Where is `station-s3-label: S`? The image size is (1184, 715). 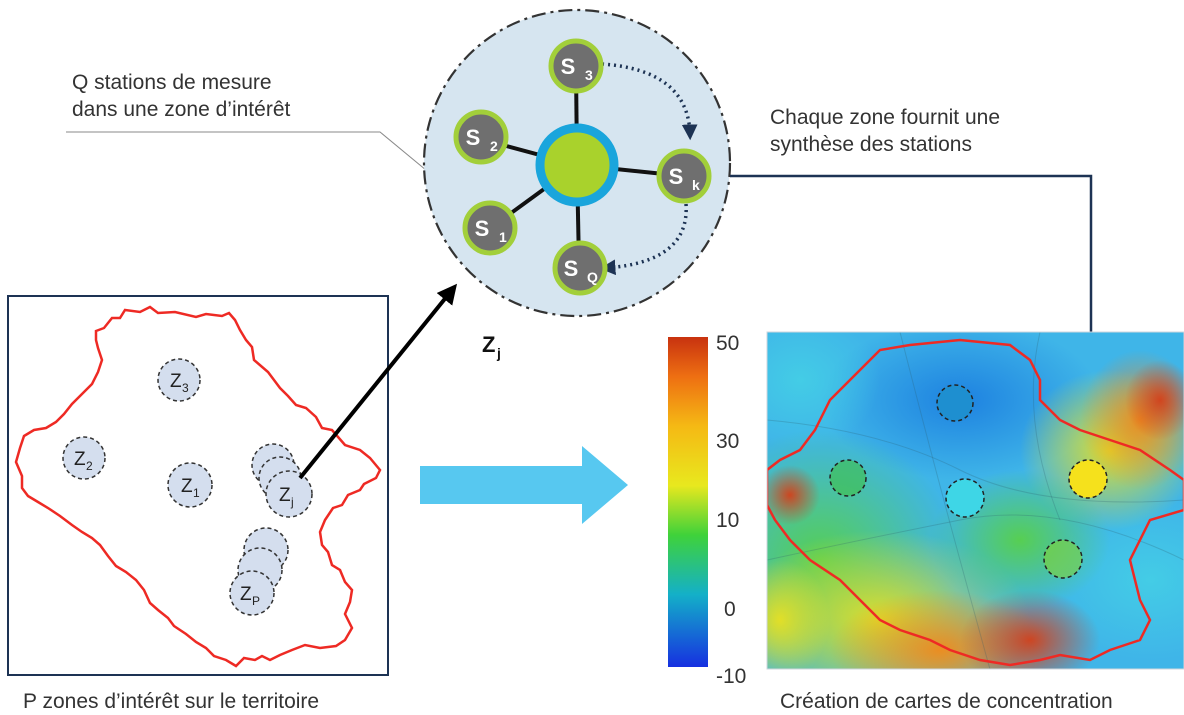 station-s3-label: S is located at coordinates (568, 66).